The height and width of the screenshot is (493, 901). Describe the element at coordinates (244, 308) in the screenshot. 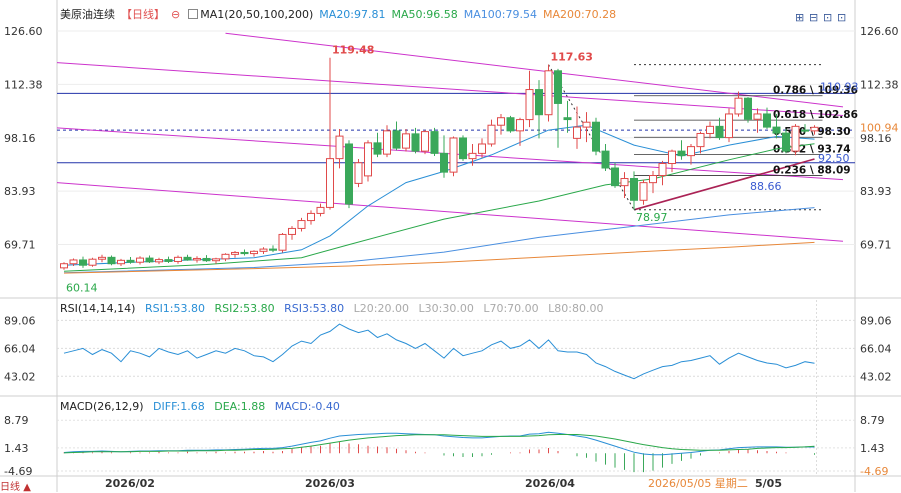

I see `rsi2-value: RSI2:53.80` at that location.